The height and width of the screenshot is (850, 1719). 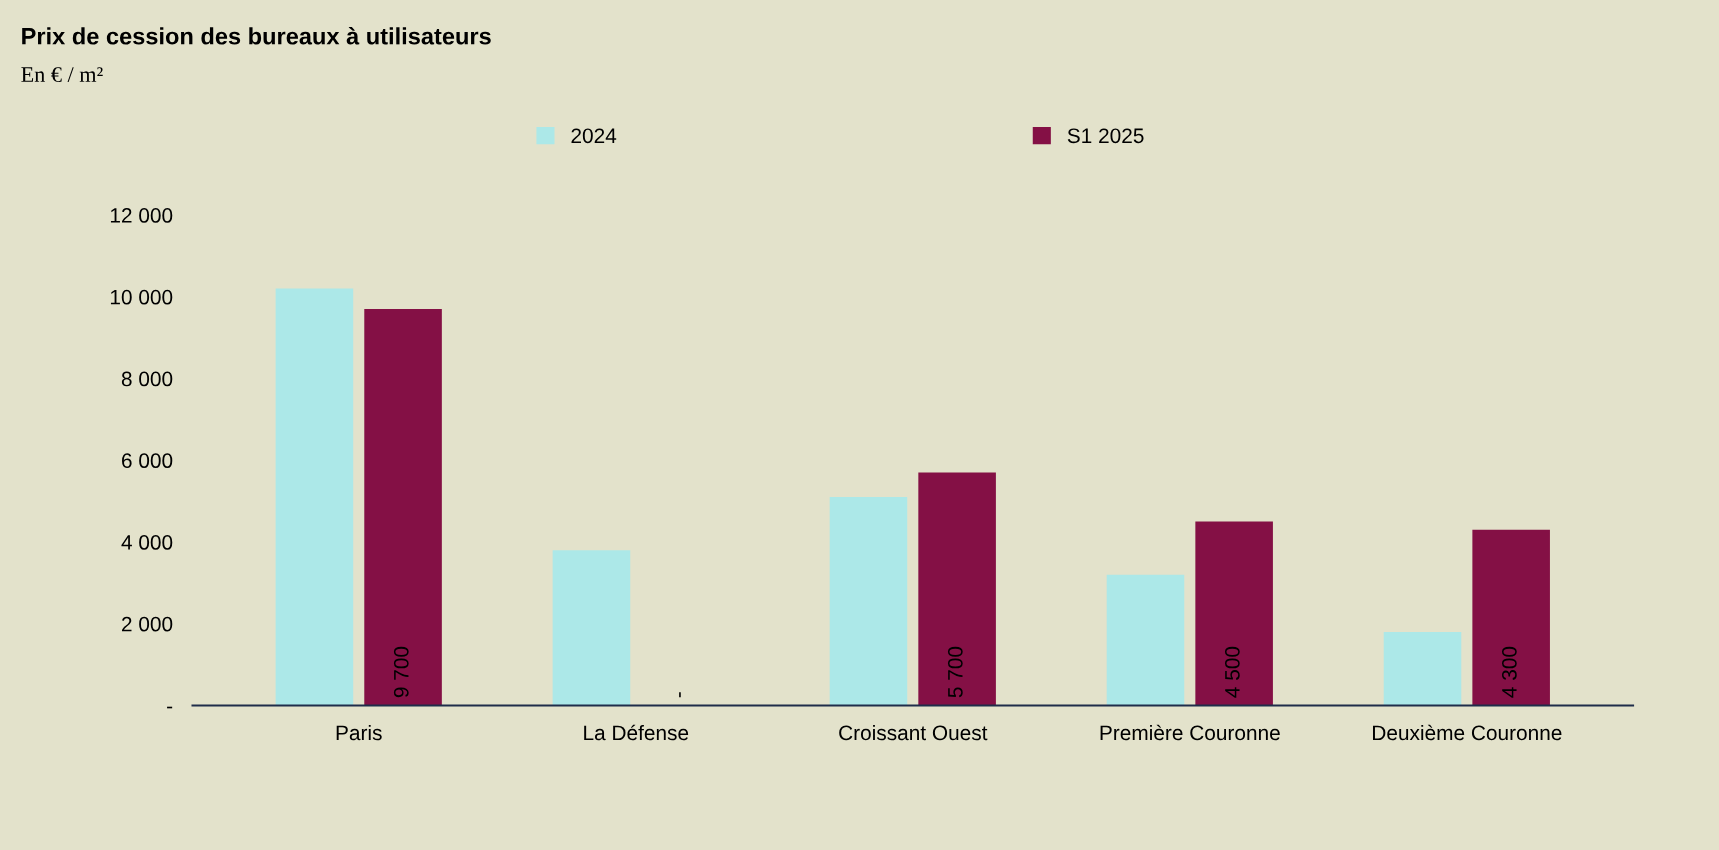 I want to click on data-label: 9 700, so click(x=401, y=672).